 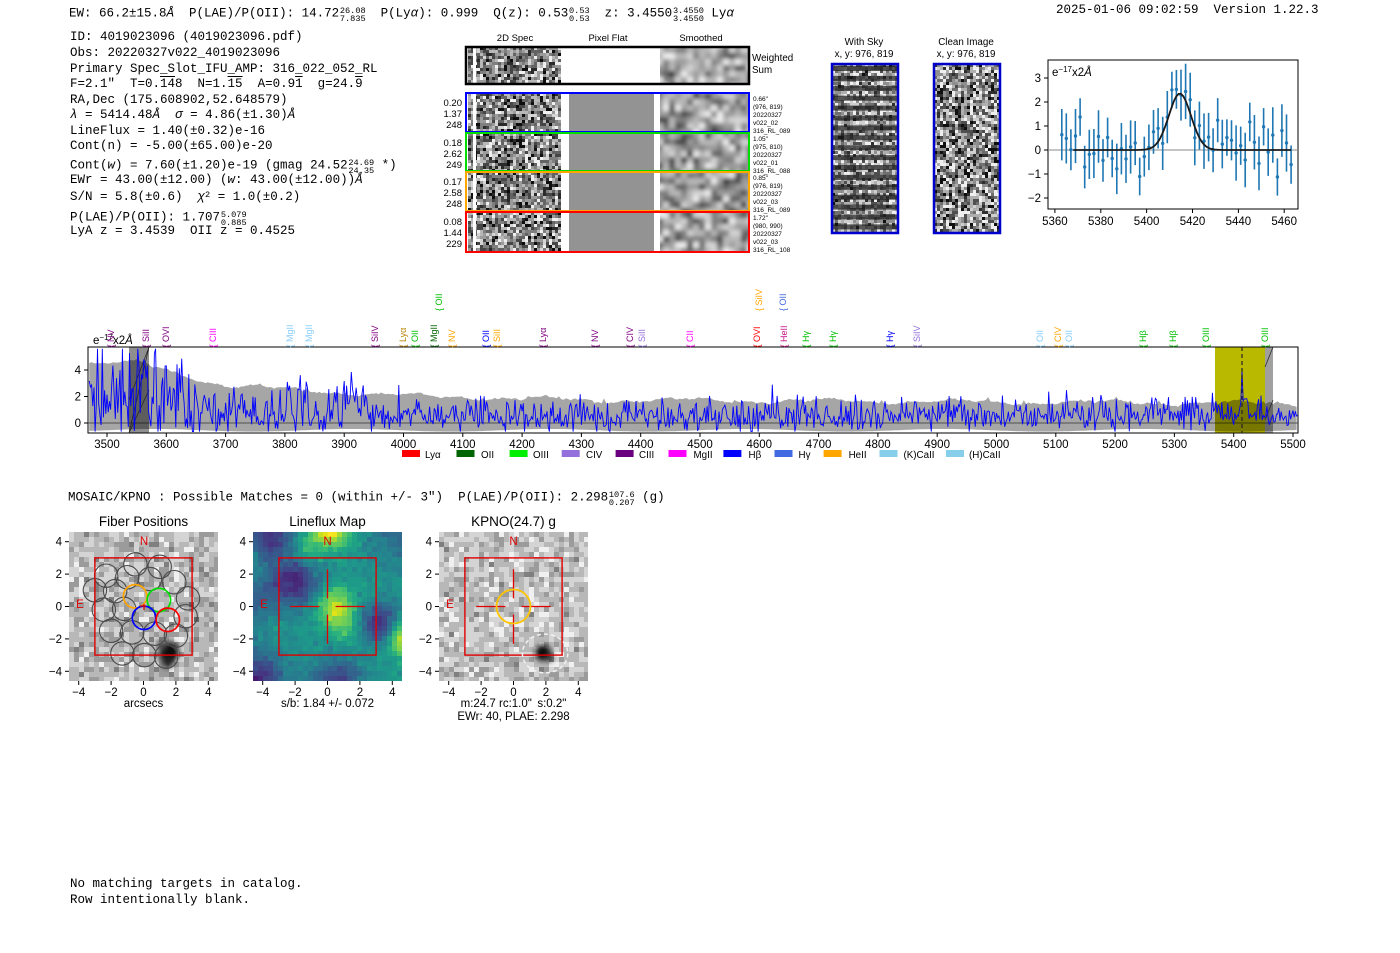 What do you see at coordinates (454, 204) in the screenshot?
I see `svg-text: 248` at bounding box center [454, 204].